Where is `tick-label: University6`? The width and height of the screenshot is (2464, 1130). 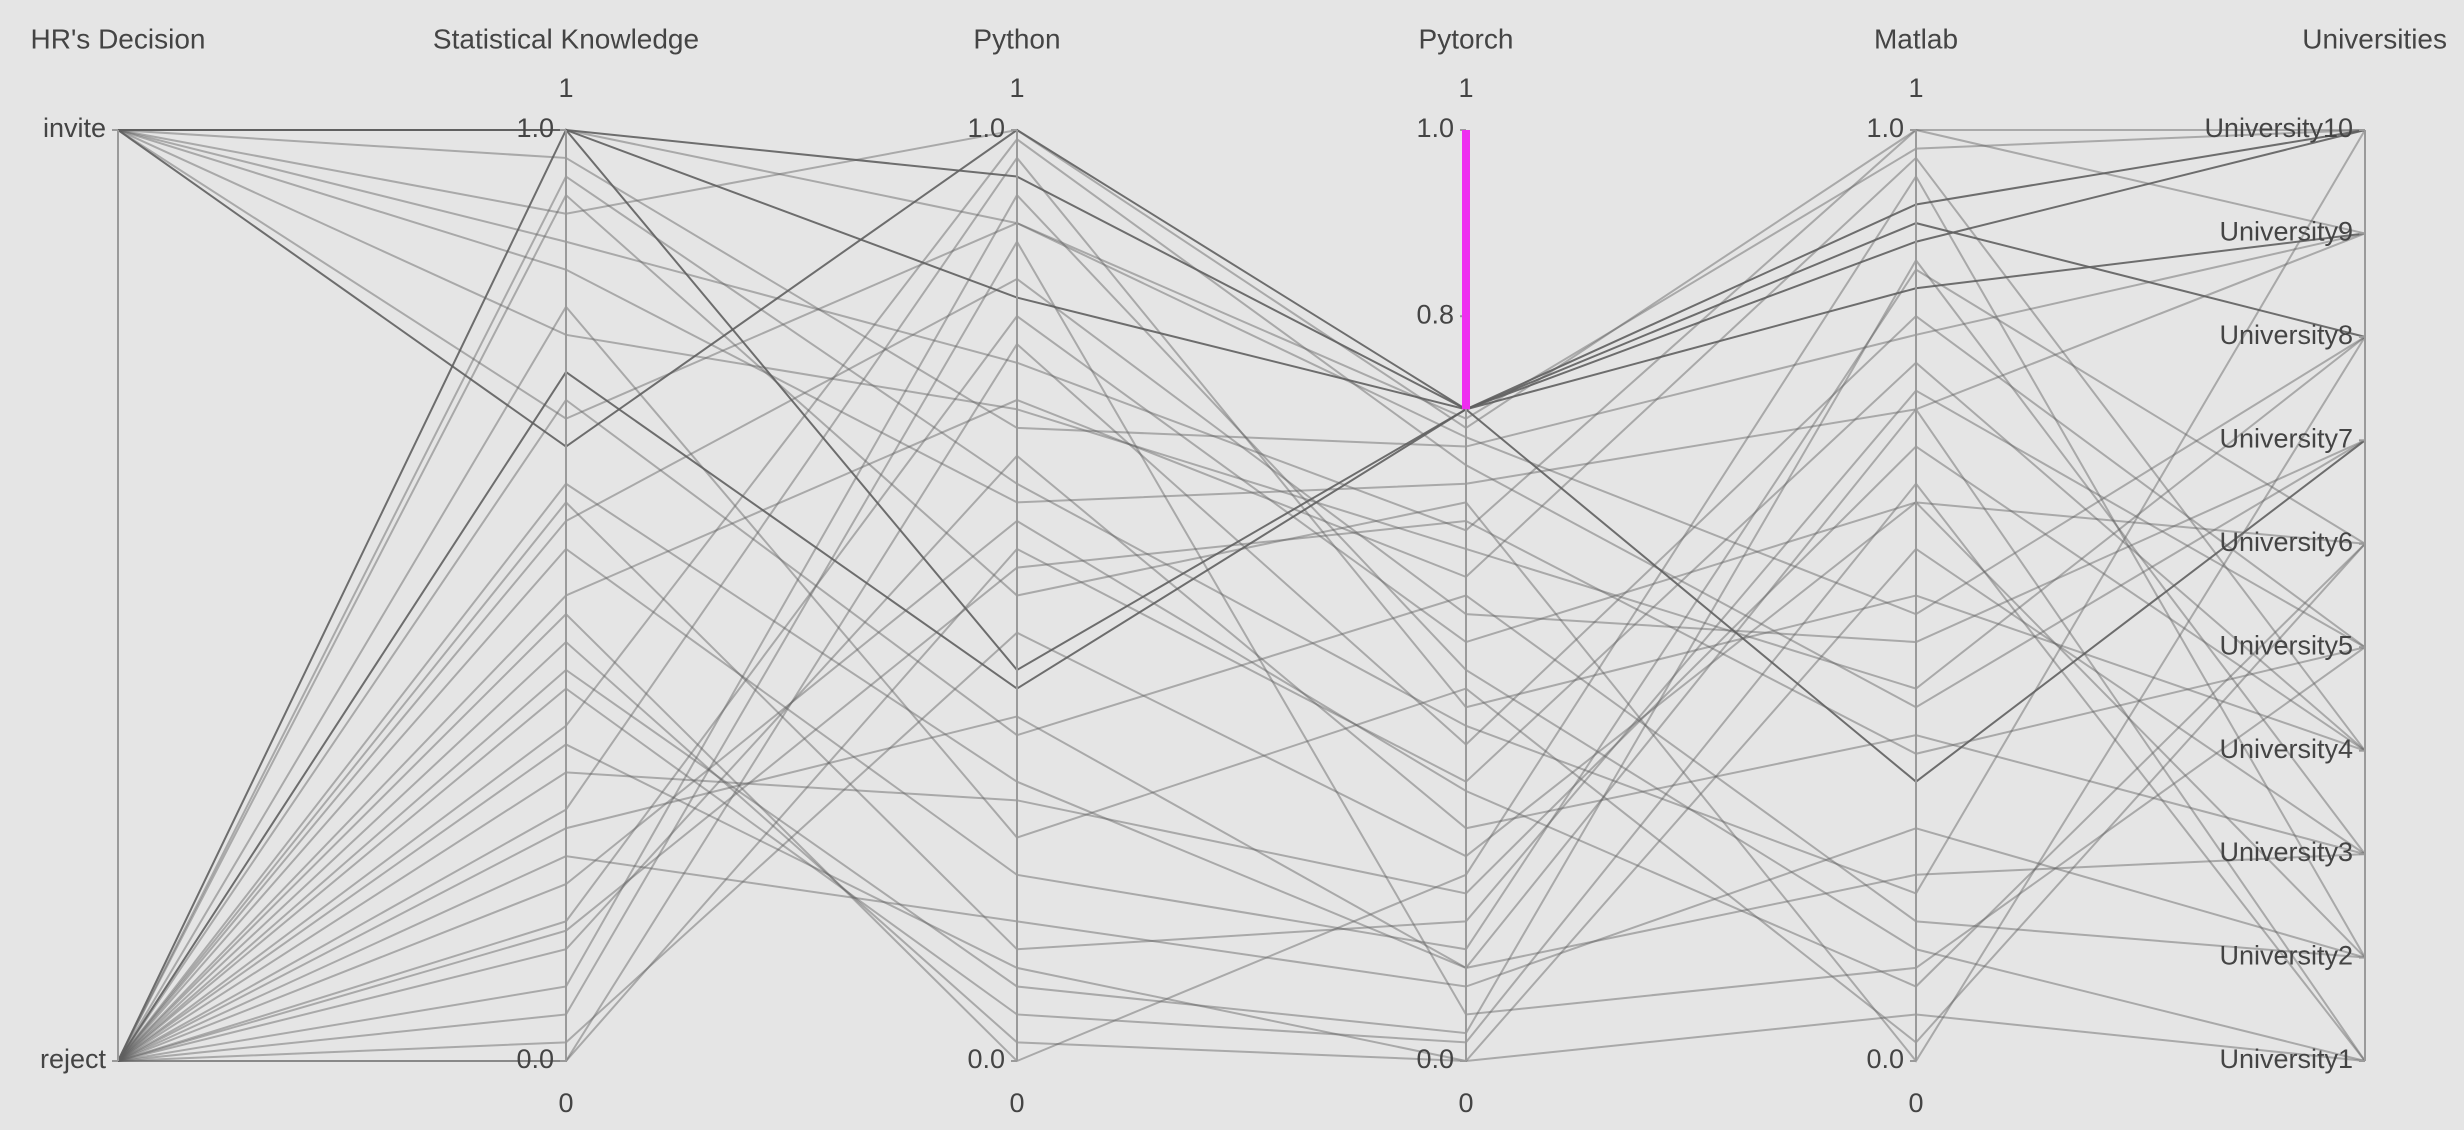 tick-label: University6 is located at coordinates (2286, 542).